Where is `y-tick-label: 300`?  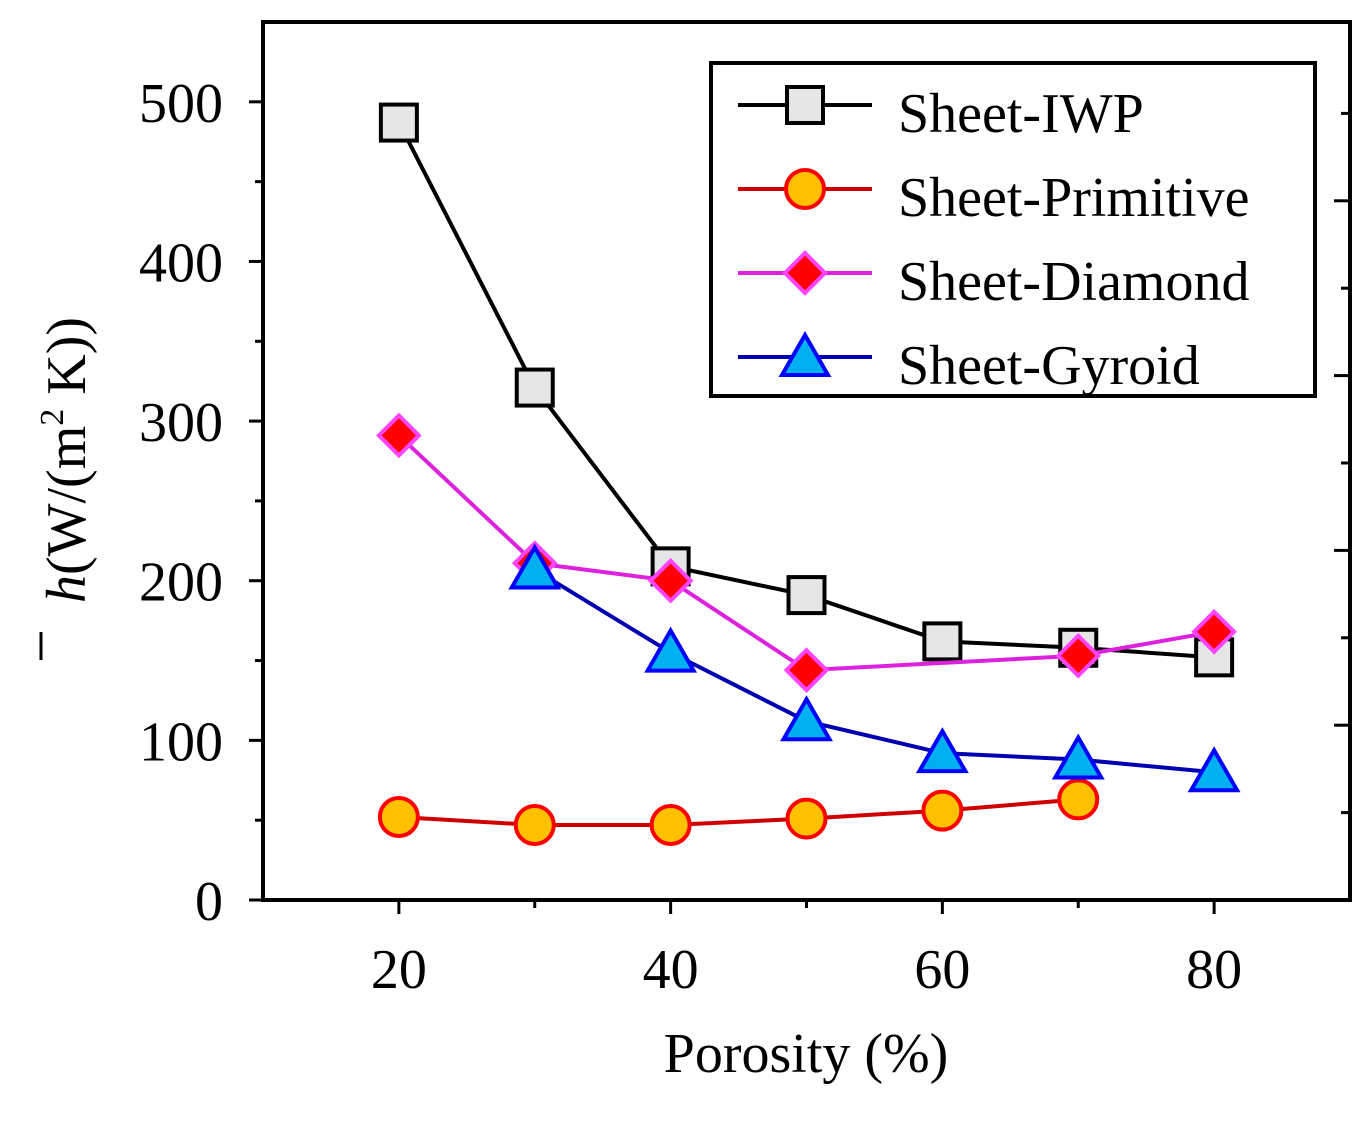 y-tick-label: 300 is located at coordinates (181, 423).